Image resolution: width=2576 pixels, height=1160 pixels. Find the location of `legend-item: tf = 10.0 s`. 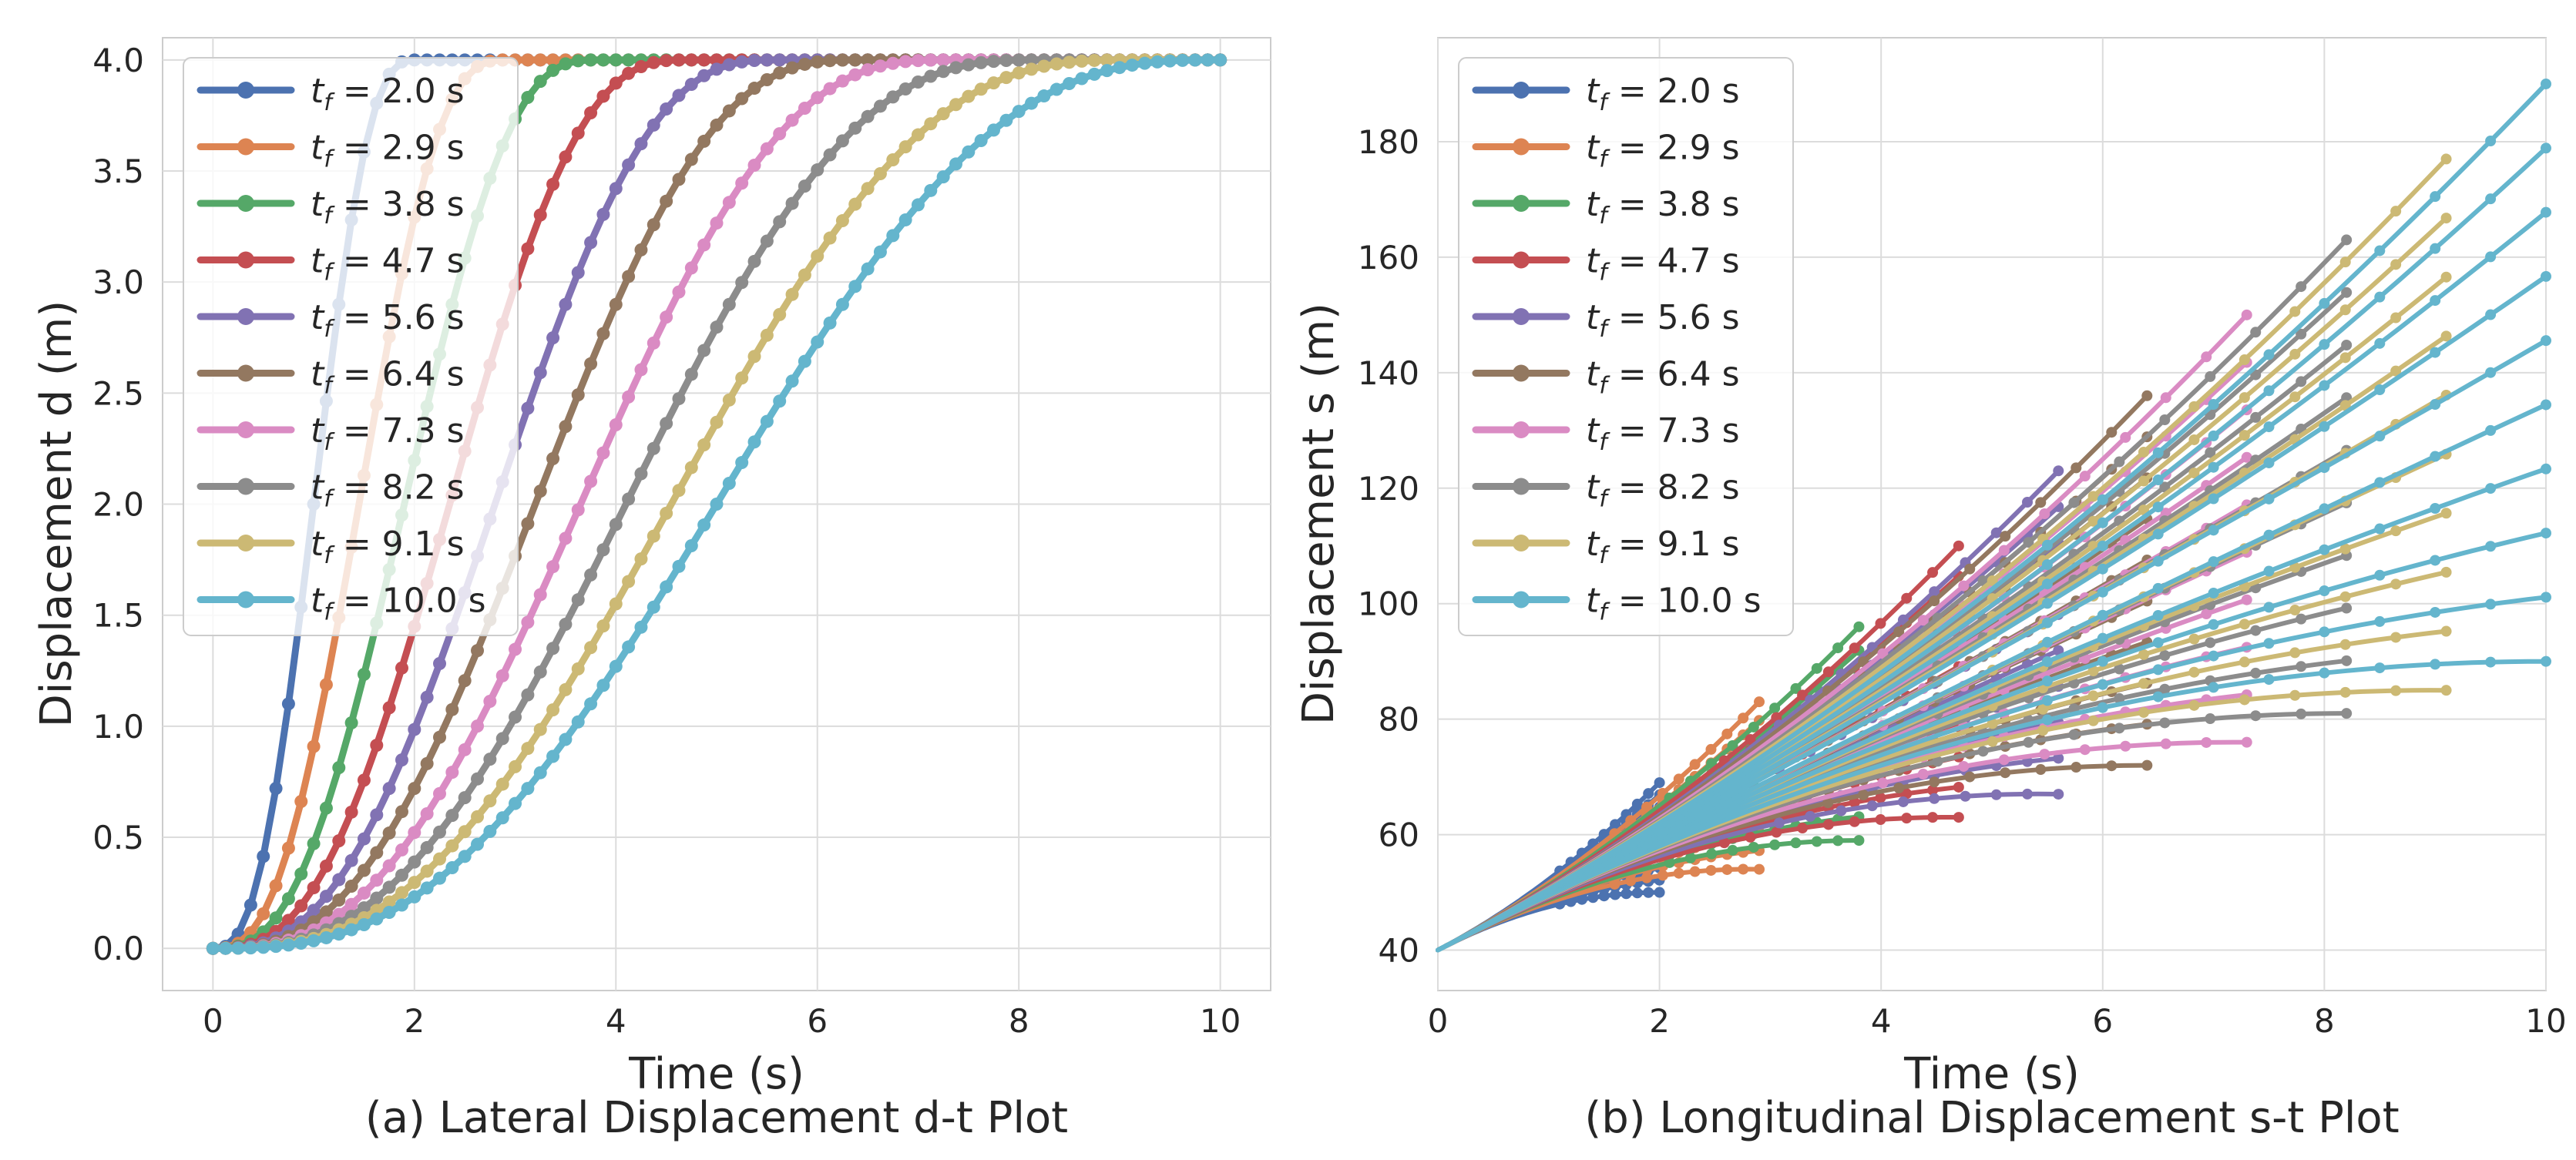

legend-item: tf = 10.0 s is located at coordinates (341, 604).